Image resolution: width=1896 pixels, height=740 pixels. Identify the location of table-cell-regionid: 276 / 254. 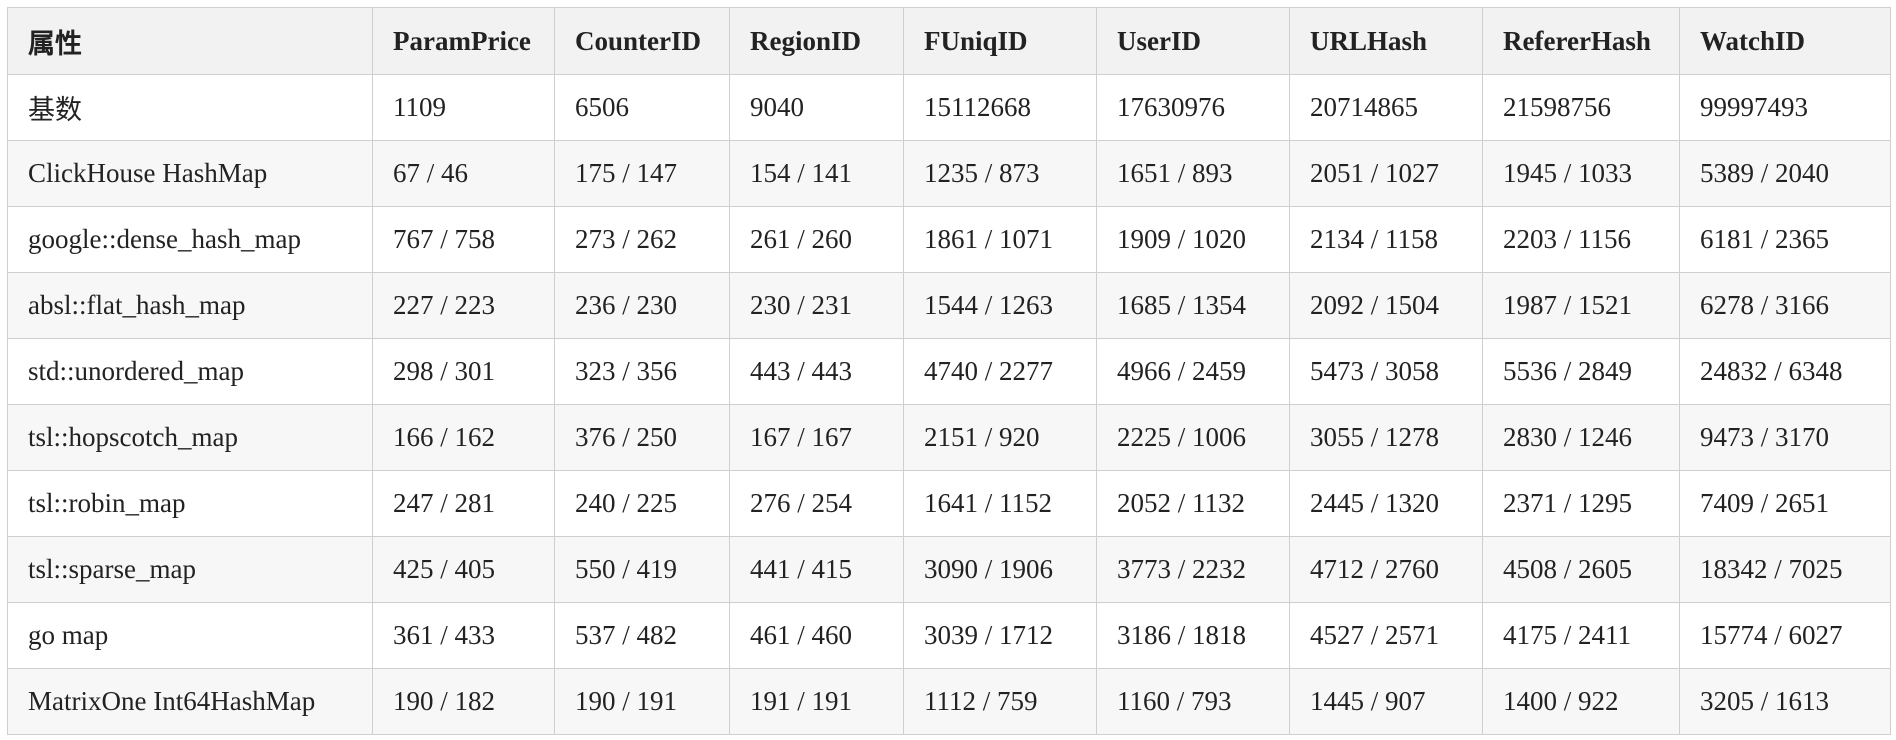
(816, 503).